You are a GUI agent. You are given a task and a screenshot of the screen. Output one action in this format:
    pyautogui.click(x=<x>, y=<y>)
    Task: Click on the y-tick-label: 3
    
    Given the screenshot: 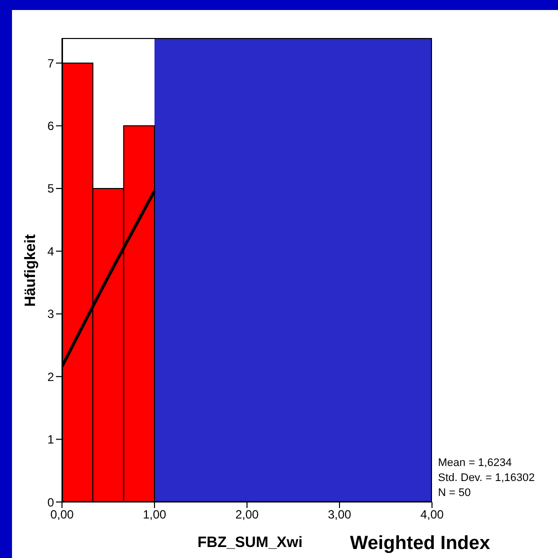 What is the action you would take?
    pyautogui.click(x=50, y=314)
    